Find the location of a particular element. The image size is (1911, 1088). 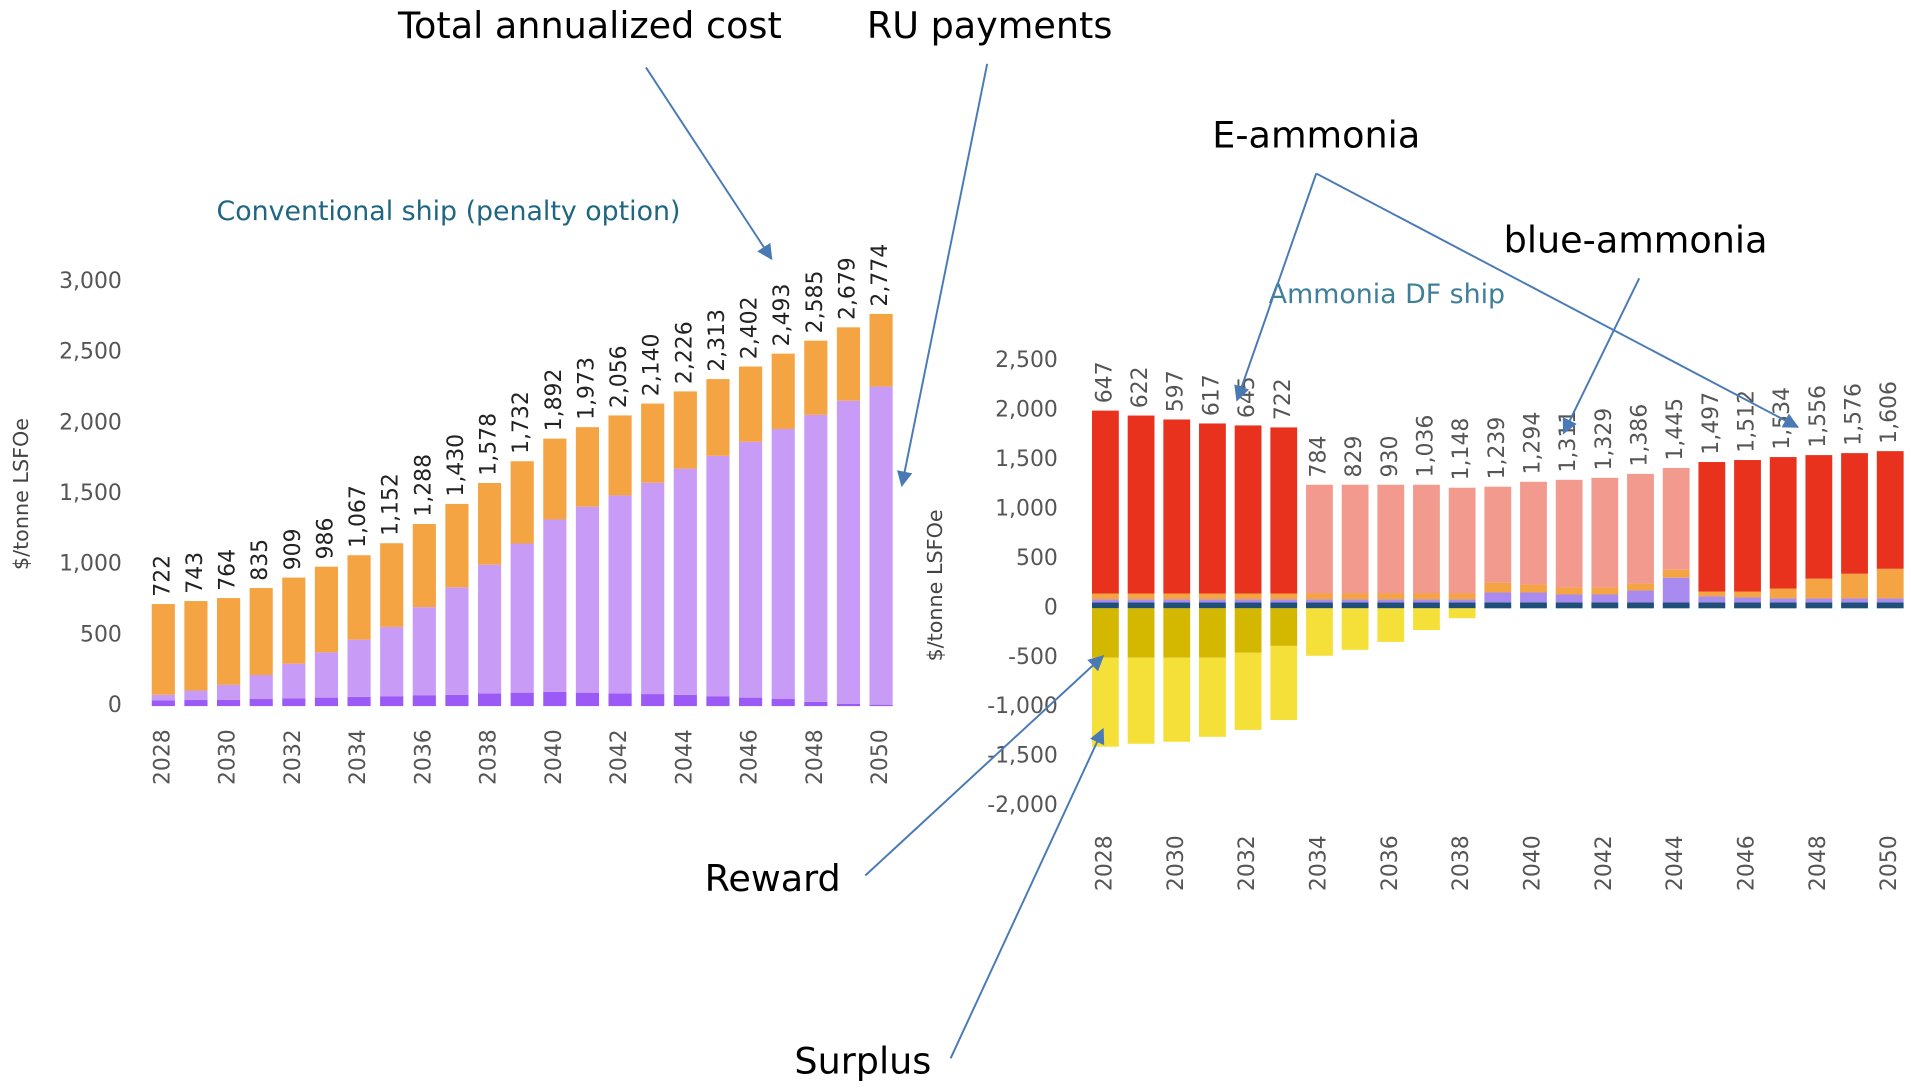

bar-label: 2,140 is located at coordinates (652, 364).